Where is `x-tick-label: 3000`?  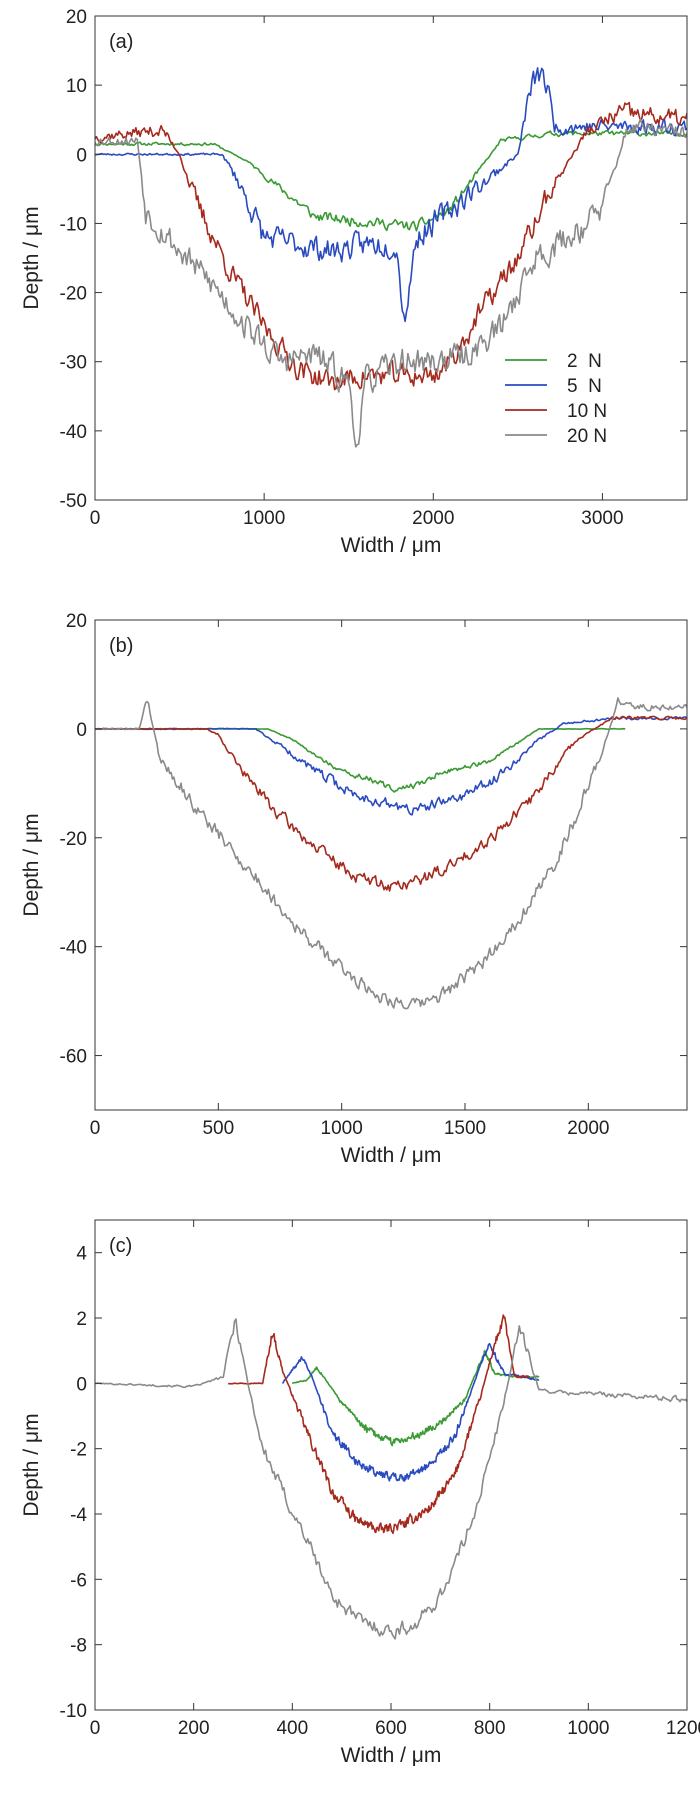 x-tick-label: 3000 is located at coordinates (602, 518).